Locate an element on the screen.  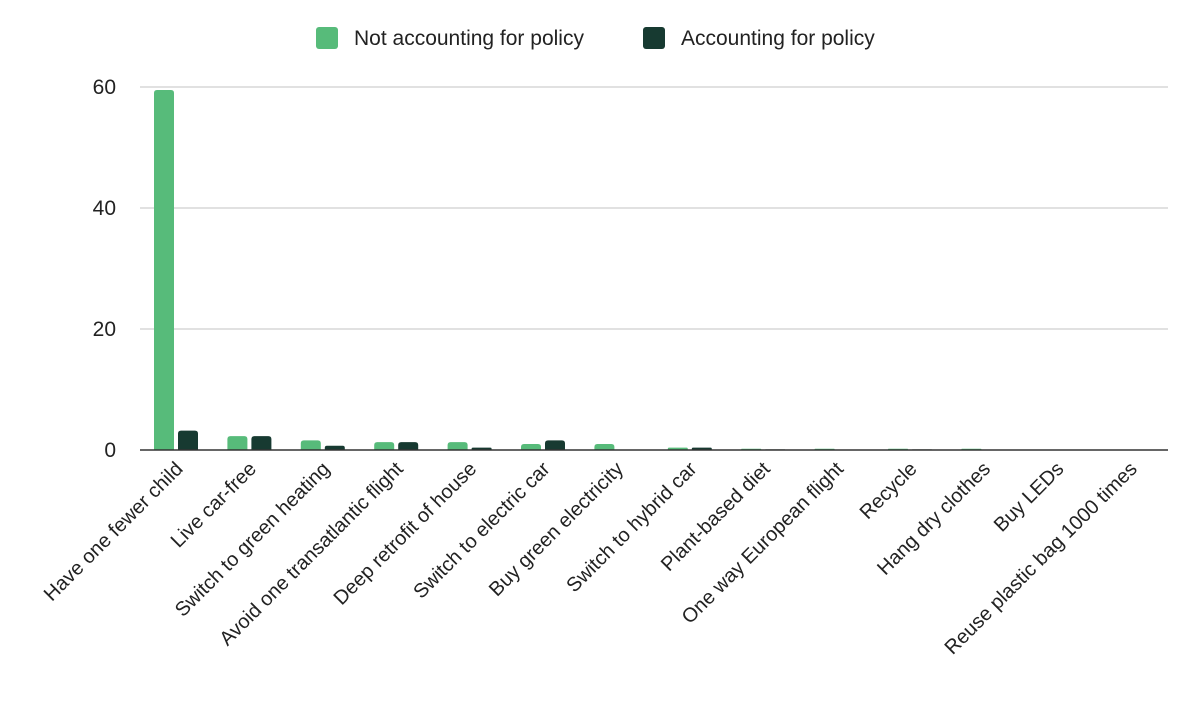
bar-accounting-for-policy-switch-to-electric-car is located at coordinates (555, 445).